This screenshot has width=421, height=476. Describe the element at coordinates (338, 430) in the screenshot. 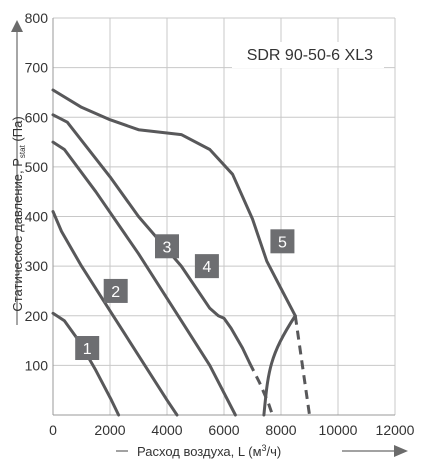

I see `x-tick-label: 10000` at that location.